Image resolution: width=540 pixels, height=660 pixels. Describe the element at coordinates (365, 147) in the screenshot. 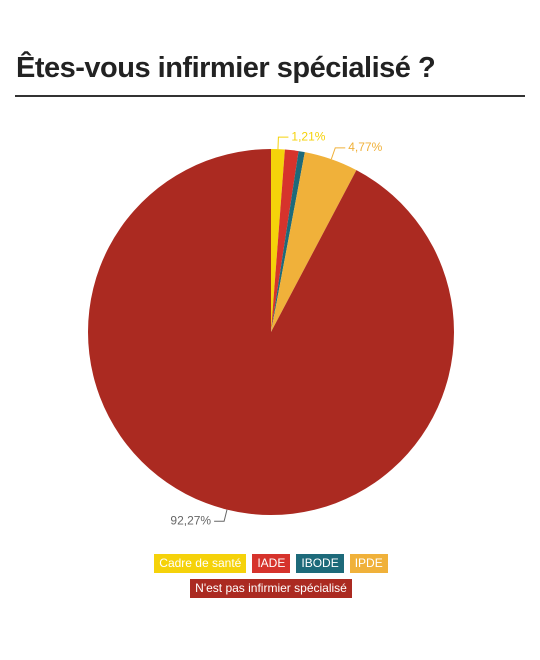

I see `data-label: 4,77%` at that location.